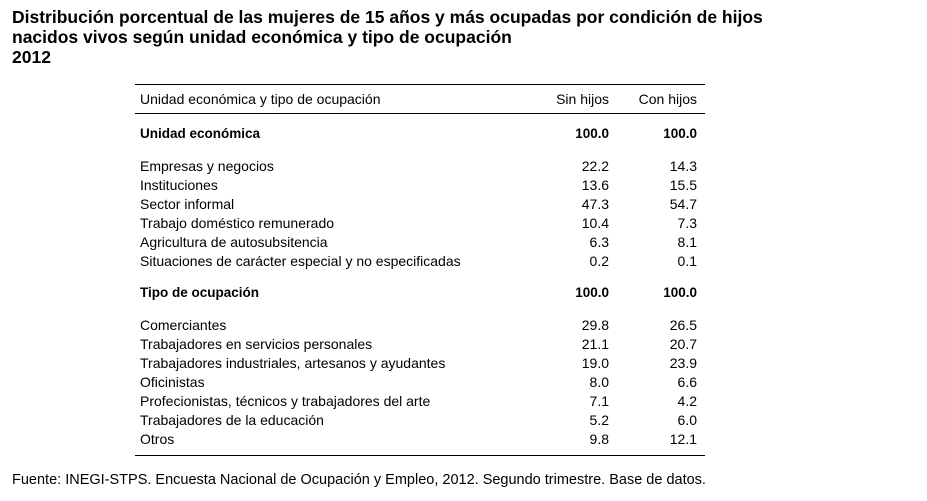 Image resolution: width=927 pixels, height=501 pixels. What do you see at coordinates (420, 420) in the screenshot?
I see `table-row: Trabajadores de la educación 5.2 6.0` at bounding box center [420, 420].